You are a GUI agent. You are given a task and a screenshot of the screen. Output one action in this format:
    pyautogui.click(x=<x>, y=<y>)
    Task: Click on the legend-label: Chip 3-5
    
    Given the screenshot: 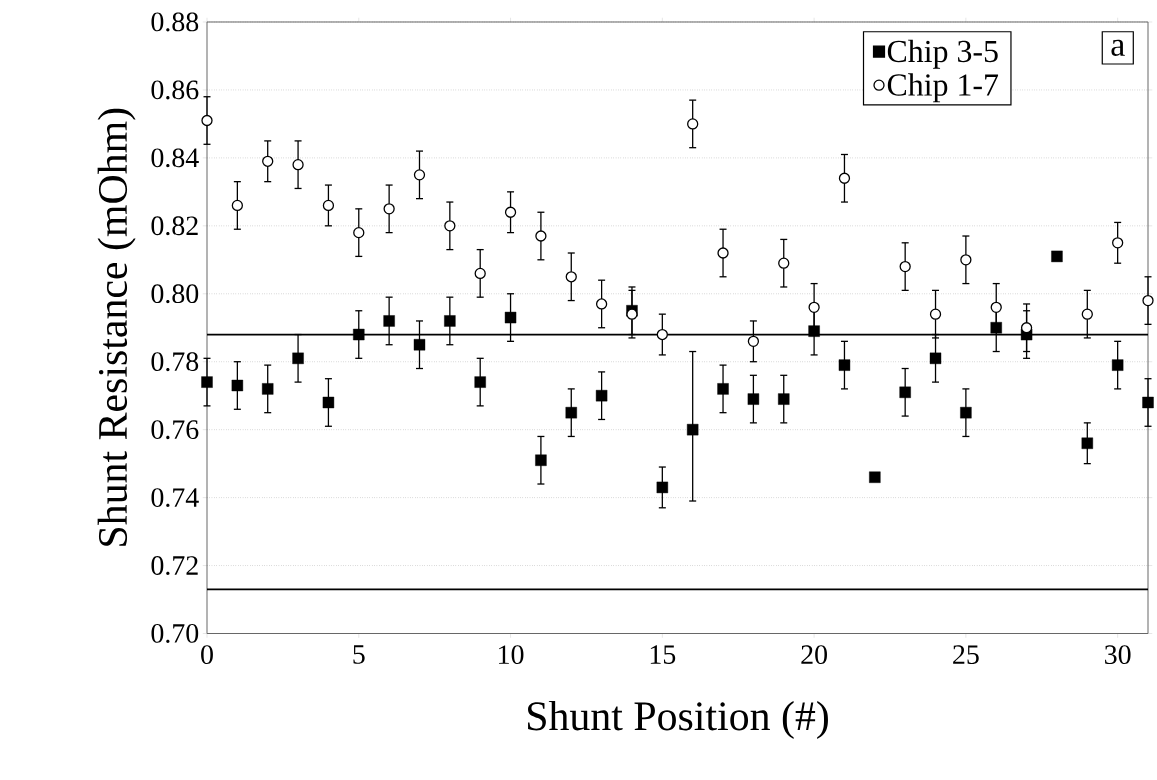 What is the action you would take?
    pyautogui.click(x=942, y=54)
    